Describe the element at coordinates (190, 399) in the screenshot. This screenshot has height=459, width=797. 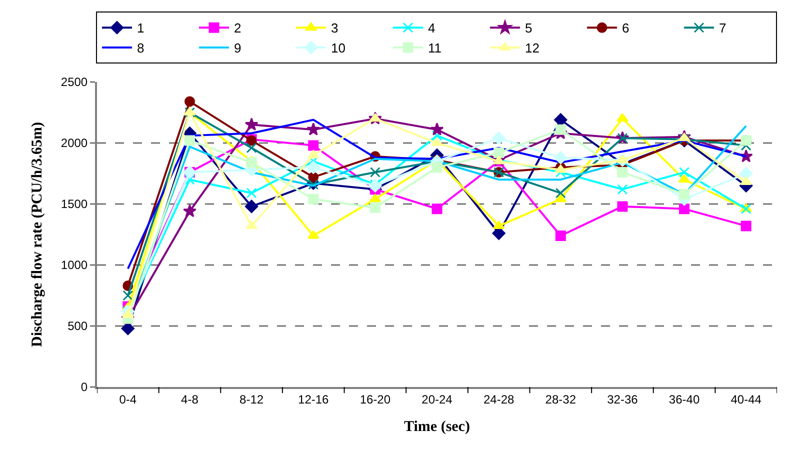
I see `x-tick-label: 4-8` at that location.